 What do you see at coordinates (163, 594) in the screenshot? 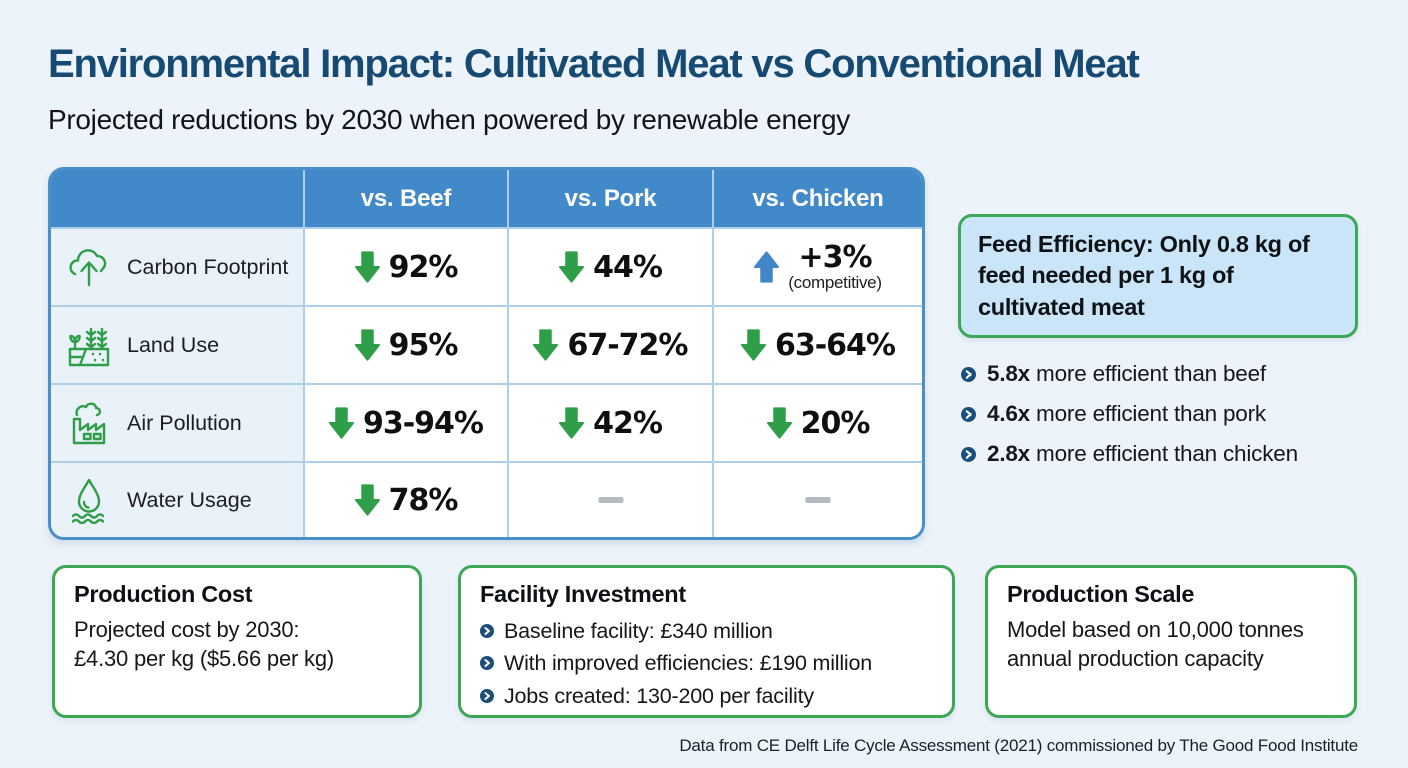
I see `box-title: Production Cost` at bounding box center [163, 594].